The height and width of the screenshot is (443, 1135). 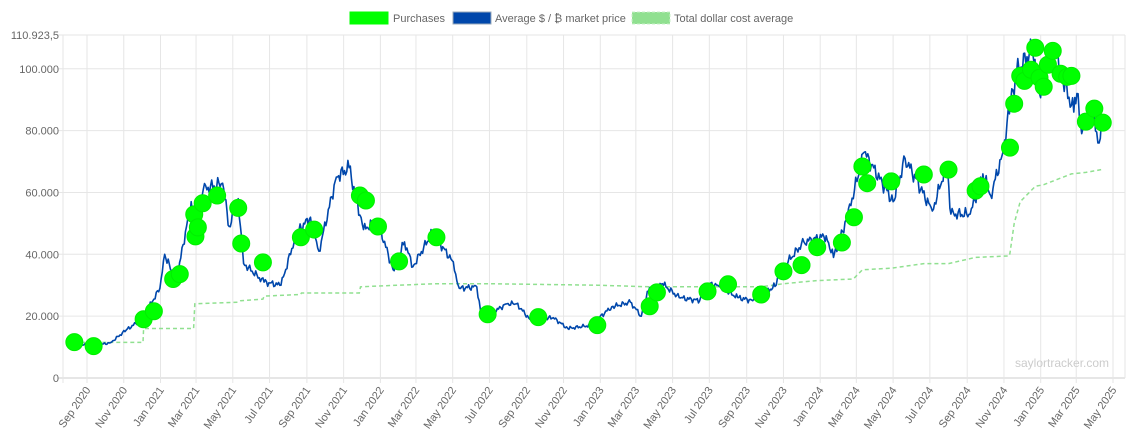 I want to click on x-tick-label: Jan 2023, so click(x=589, y=407).